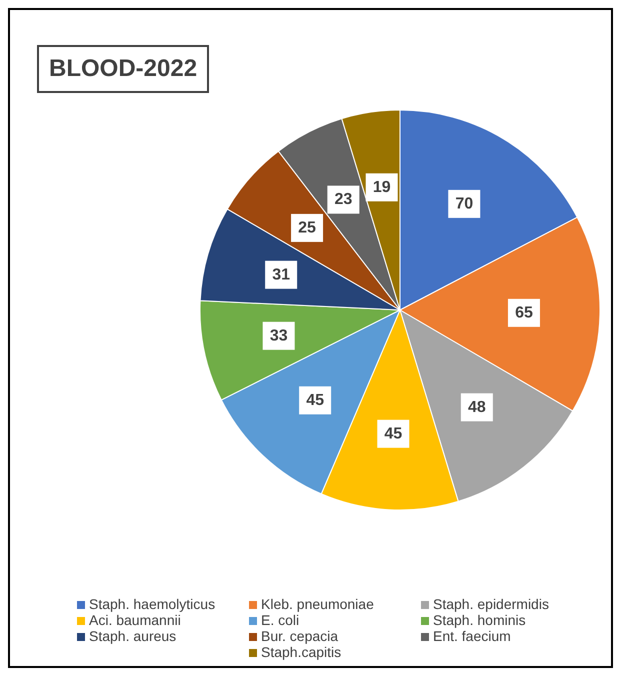 Image resolution: width=625 pixels, height=681 pixels. What do you see at coordinates (318, 604) in the screenshot?
I see `legend-label: Kleb. pneumoniae` at bounding box center [318, 604].